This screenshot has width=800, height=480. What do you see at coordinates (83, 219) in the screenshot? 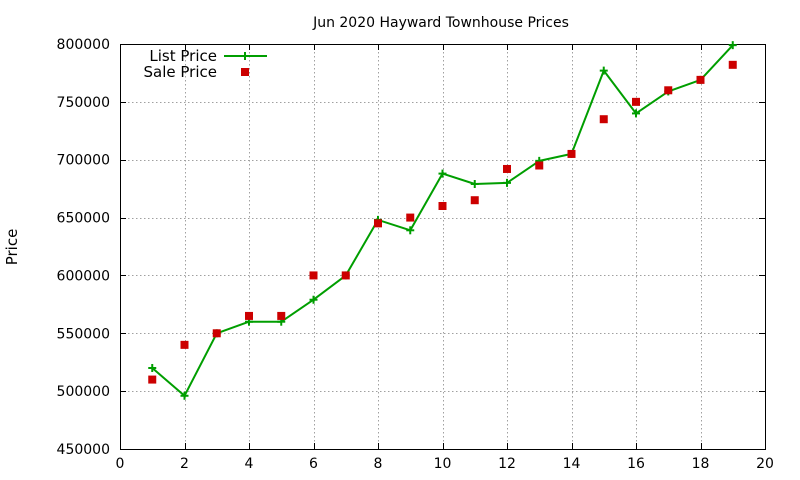
I see `y-tick-label: 650000` at bounding box center [83, 219].